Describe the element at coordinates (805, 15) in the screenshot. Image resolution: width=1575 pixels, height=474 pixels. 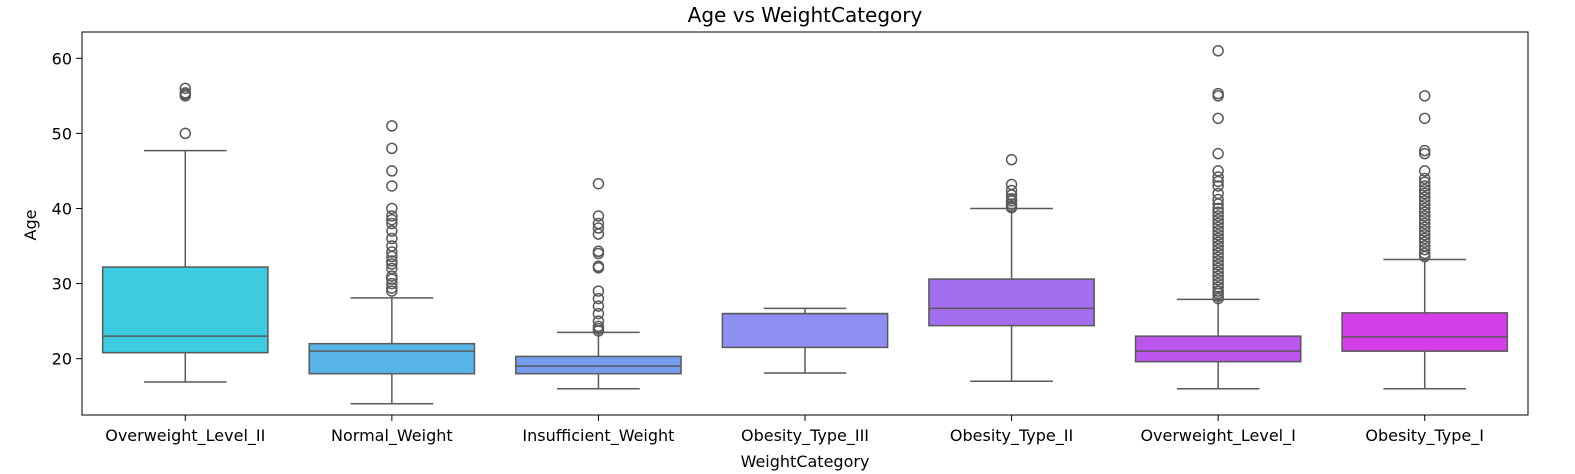
I see `chart-title: Age vs WeightCategory` at that location.